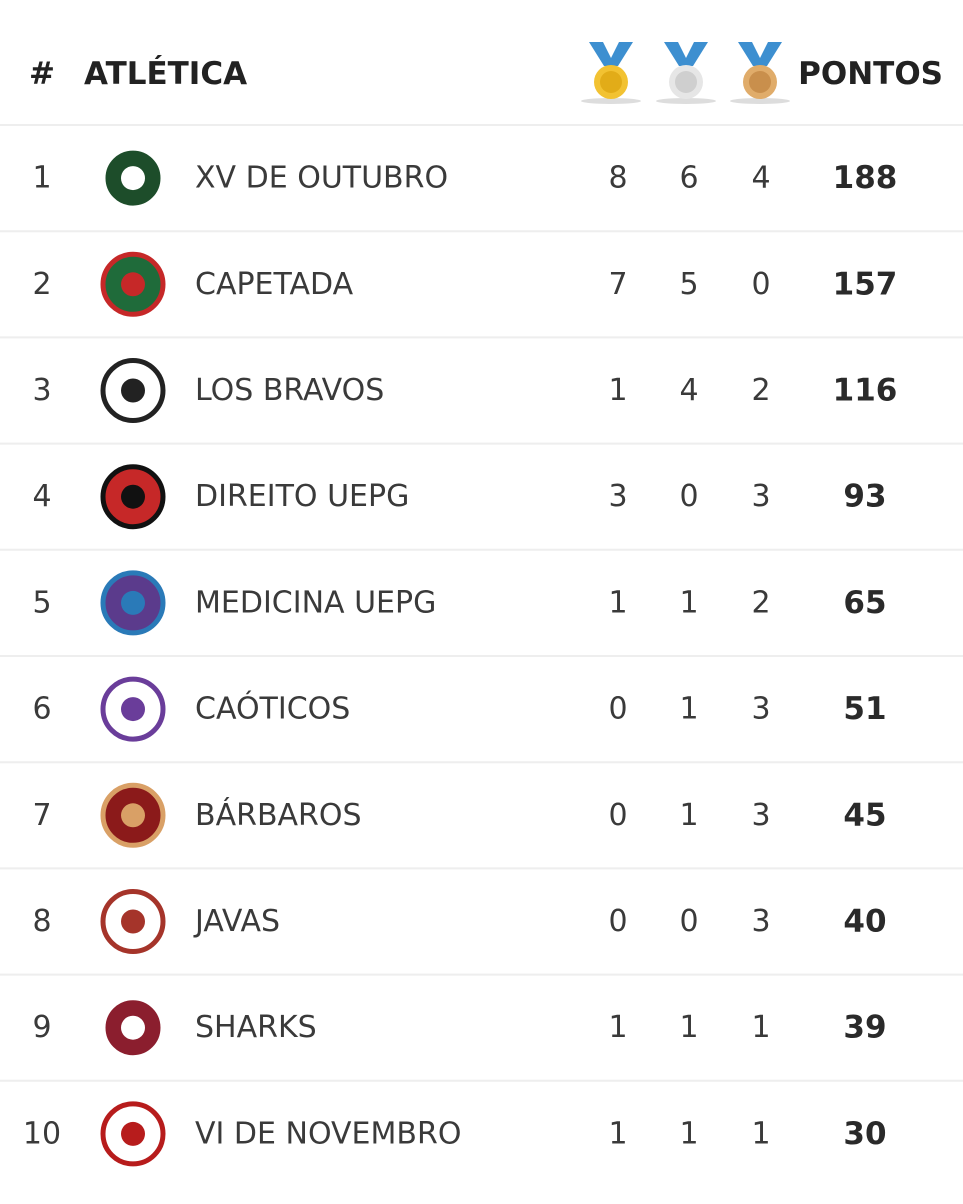  Describe the element at coordinates (864, 1028) in the screenshot. I see `points: 39` at that location.